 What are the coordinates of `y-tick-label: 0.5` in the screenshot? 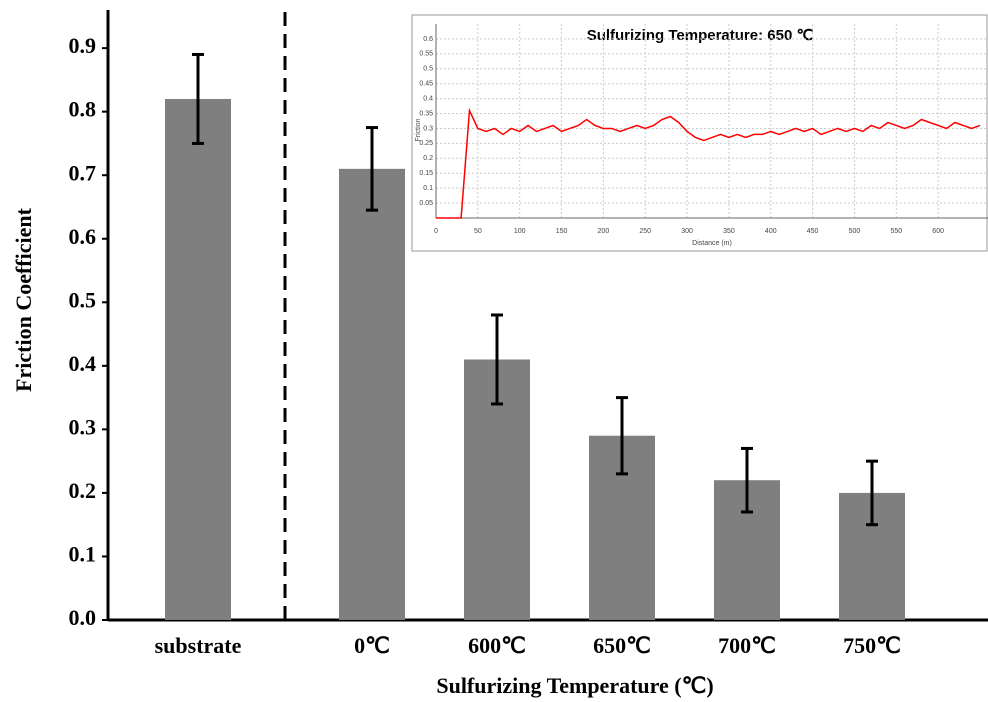 It's located at (83, 299).